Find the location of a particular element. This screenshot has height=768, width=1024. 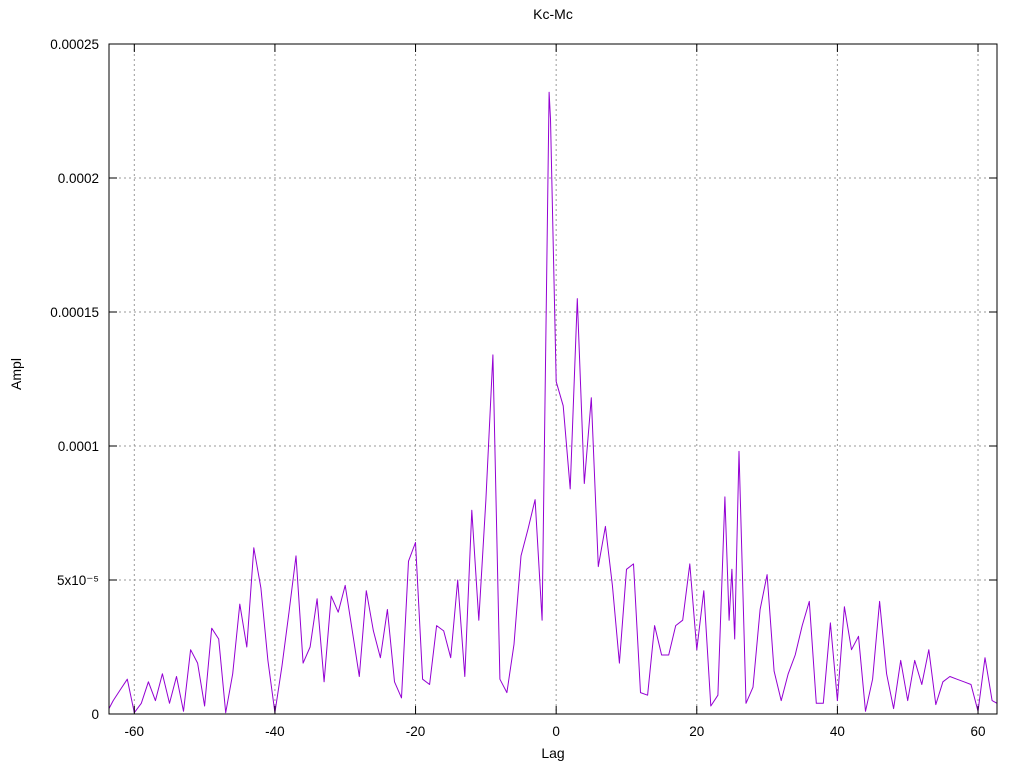

y-tick-label: 0.00025 is located at coordinates (74, 44).